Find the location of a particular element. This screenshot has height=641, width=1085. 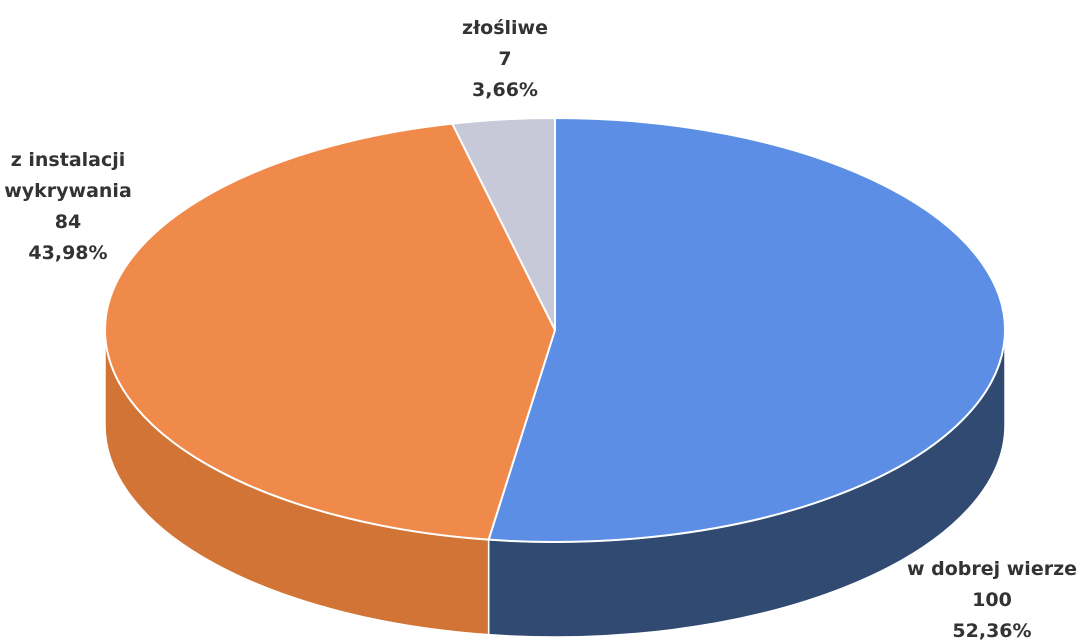

slice-label-name-0: złośliwe is located at coordinates (505, 28).